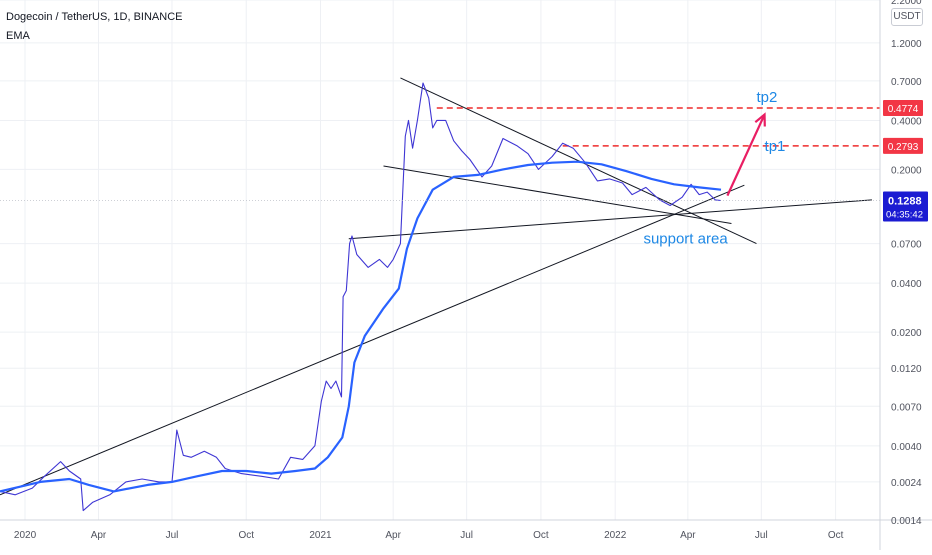 This screenshot has height=555, width=932. I want to click on y-tick-label: 0.0014, so click(906, 521).